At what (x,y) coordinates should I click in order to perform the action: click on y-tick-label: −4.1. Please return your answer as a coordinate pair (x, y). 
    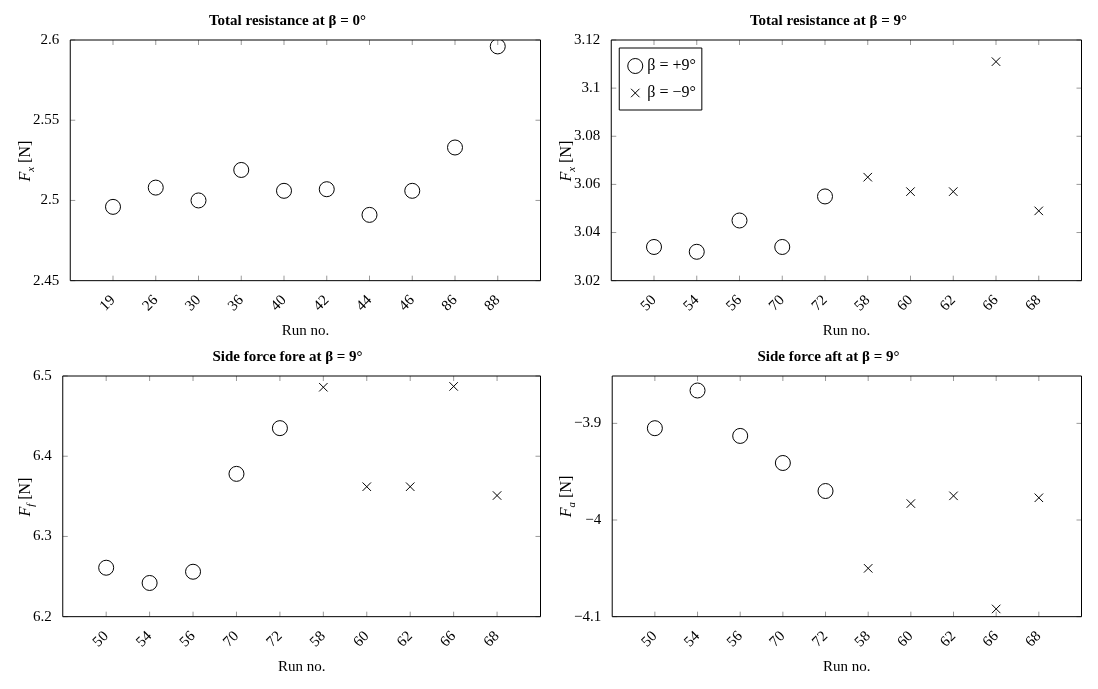
    Looking at the image, I should click on (587, 615).